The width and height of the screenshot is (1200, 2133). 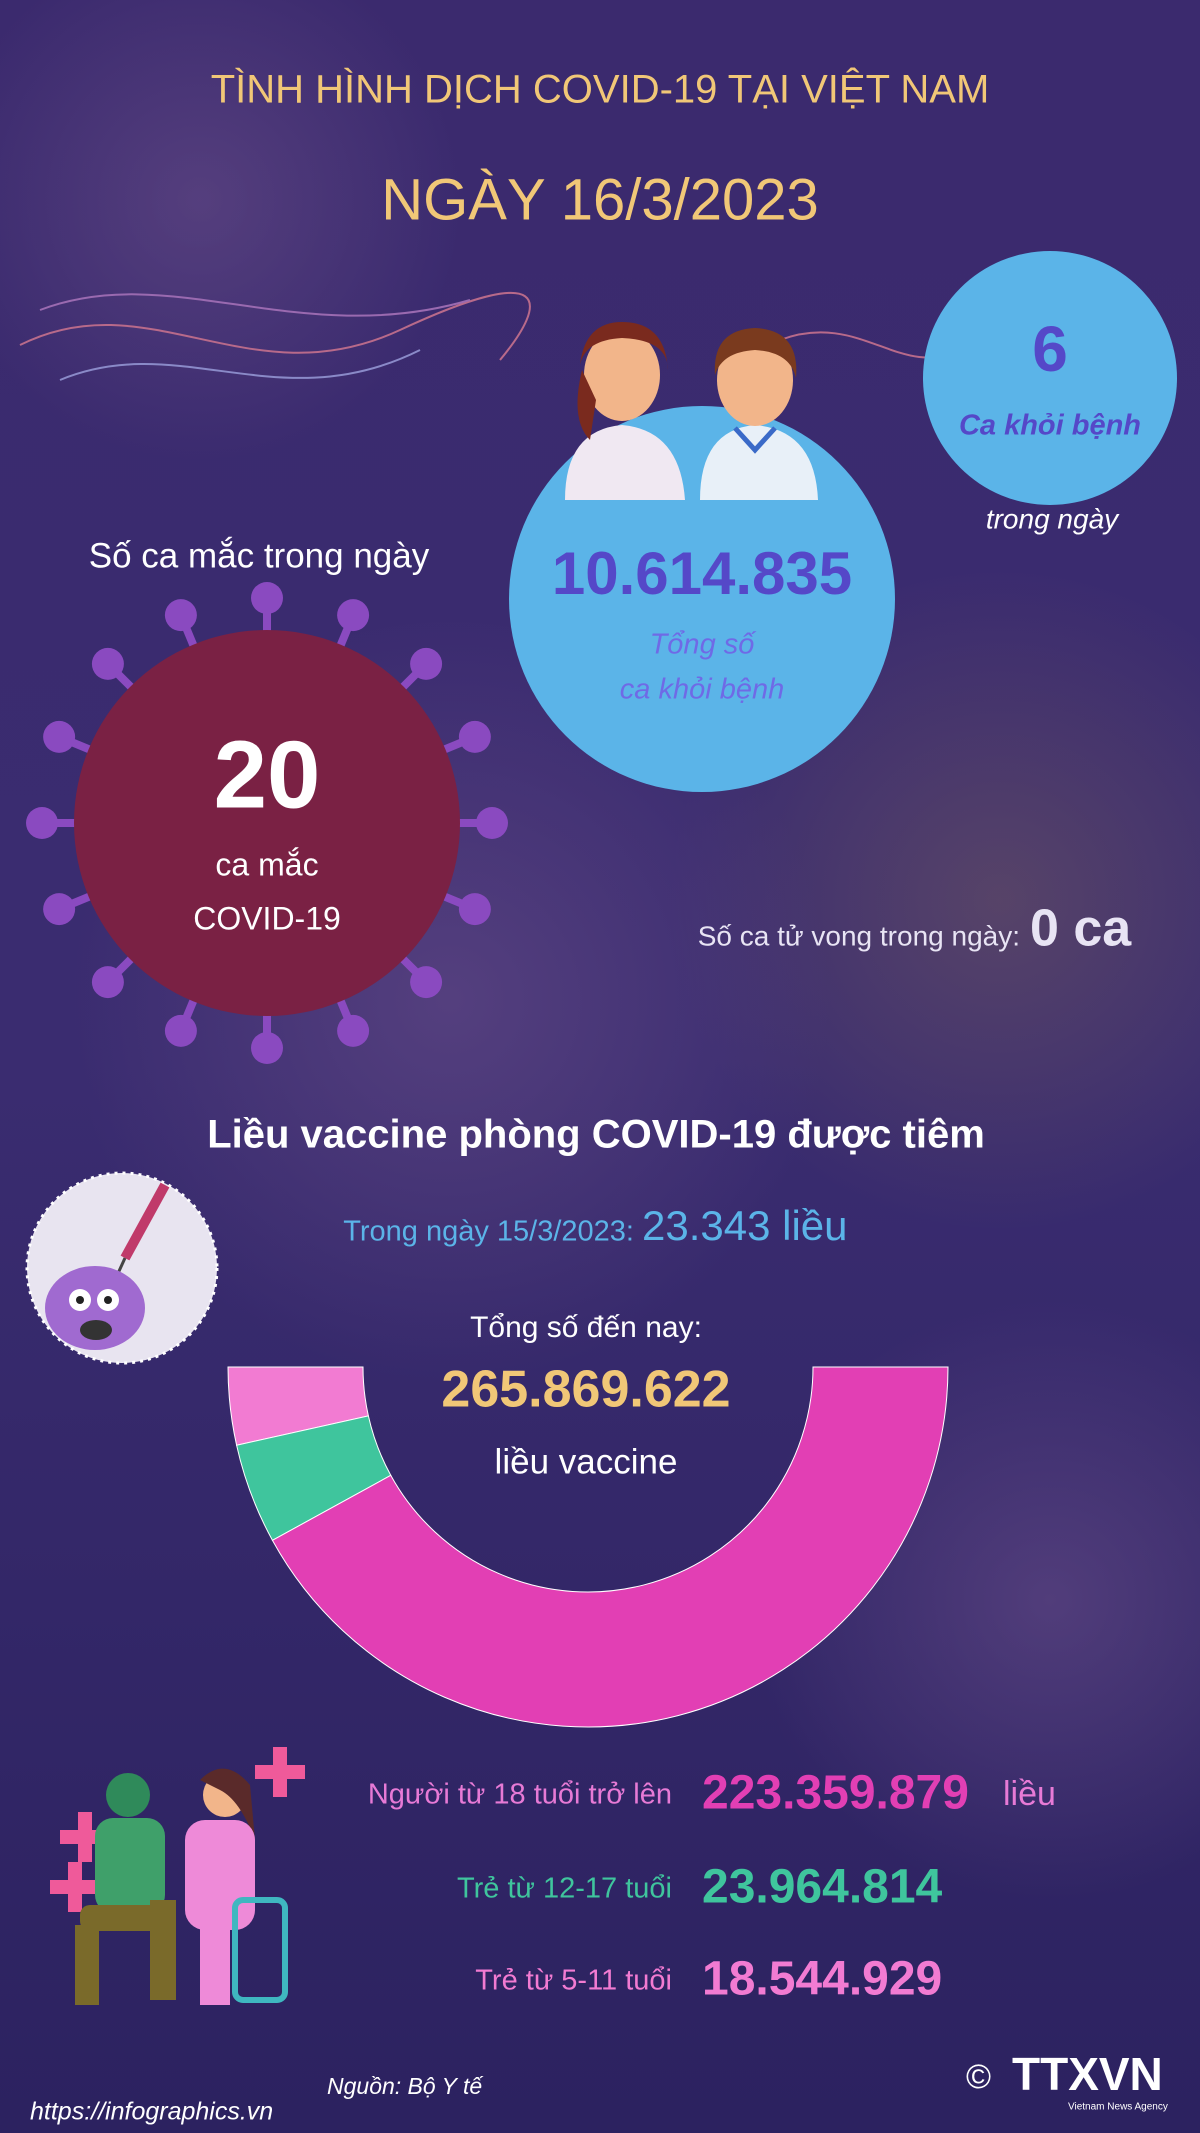 I want to click on vaccination-illustration, so click(x=177, y=1876).